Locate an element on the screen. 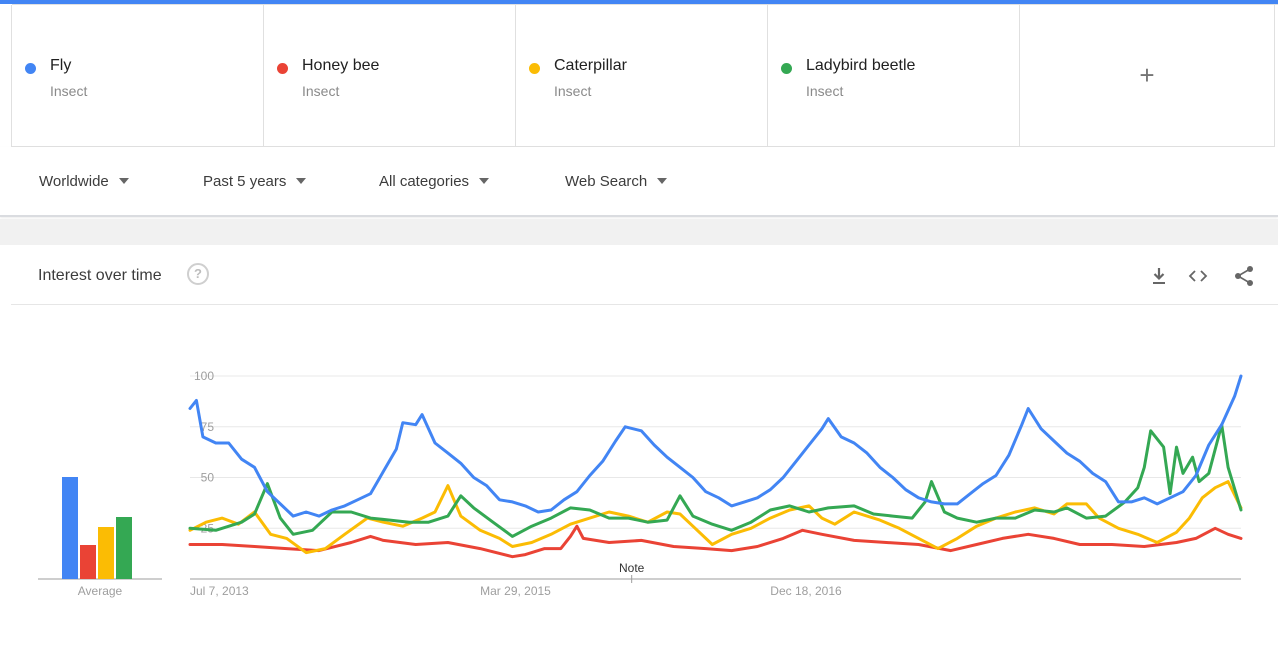  y-tick-label: 50 is located at coordinates (208, 478).